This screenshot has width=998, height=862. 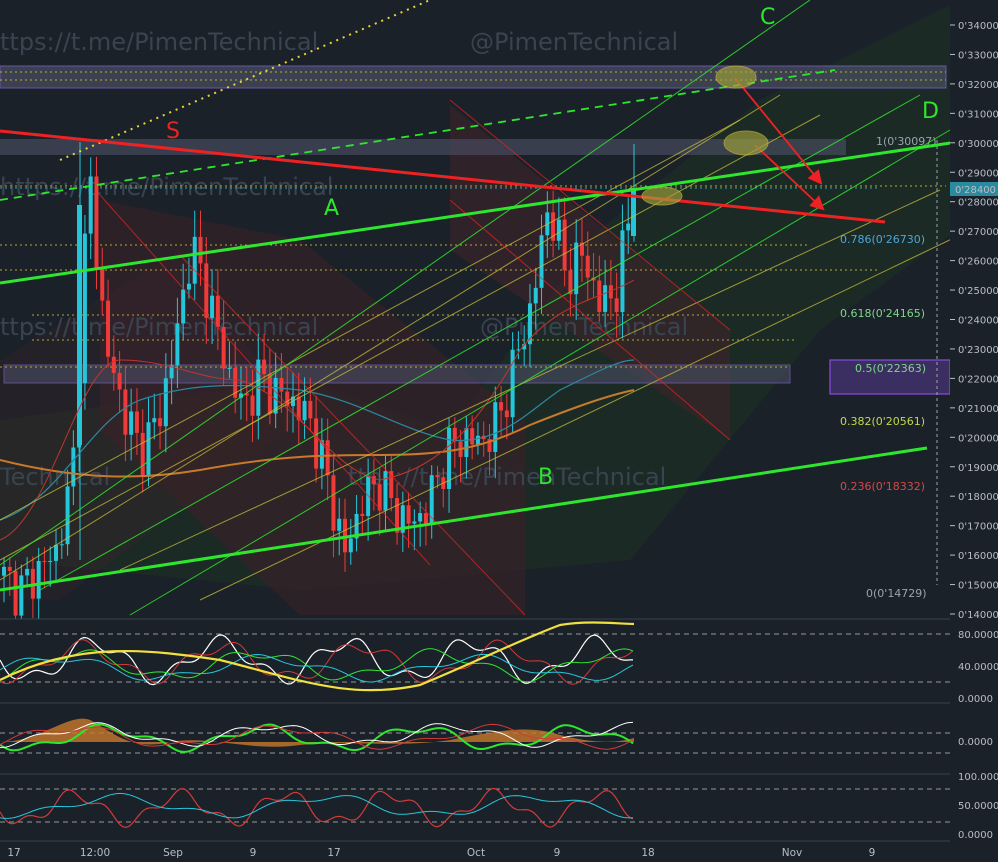 I want to click on fib-level-label: 0.786(0'26730), so click(x=882, y=239).